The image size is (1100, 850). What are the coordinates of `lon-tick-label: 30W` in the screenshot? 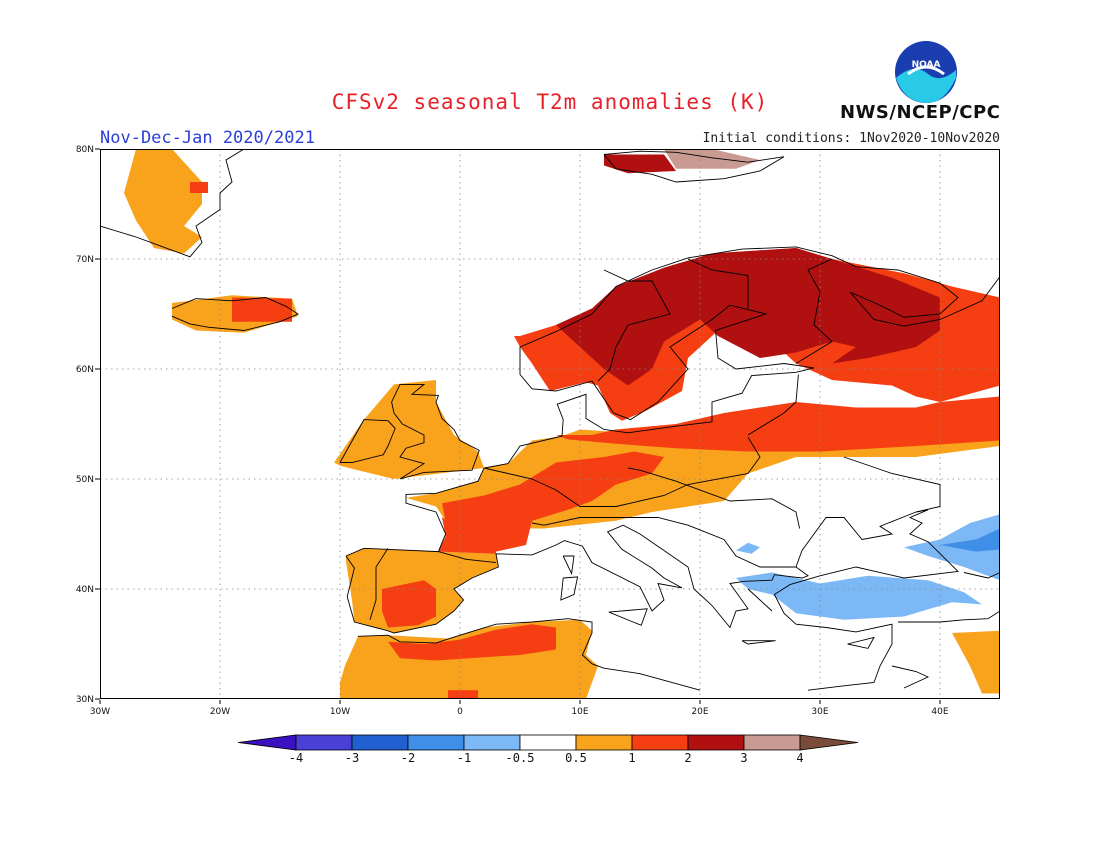 It's located at (100, 712).